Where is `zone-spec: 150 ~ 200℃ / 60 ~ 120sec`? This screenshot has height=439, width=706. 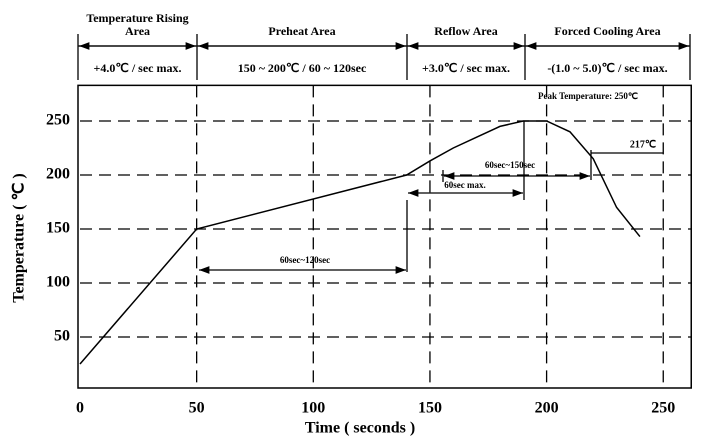
zone-spec: 150 ~ 200℃ / 60 ~ 120sec is located at coordinates (302, 67).